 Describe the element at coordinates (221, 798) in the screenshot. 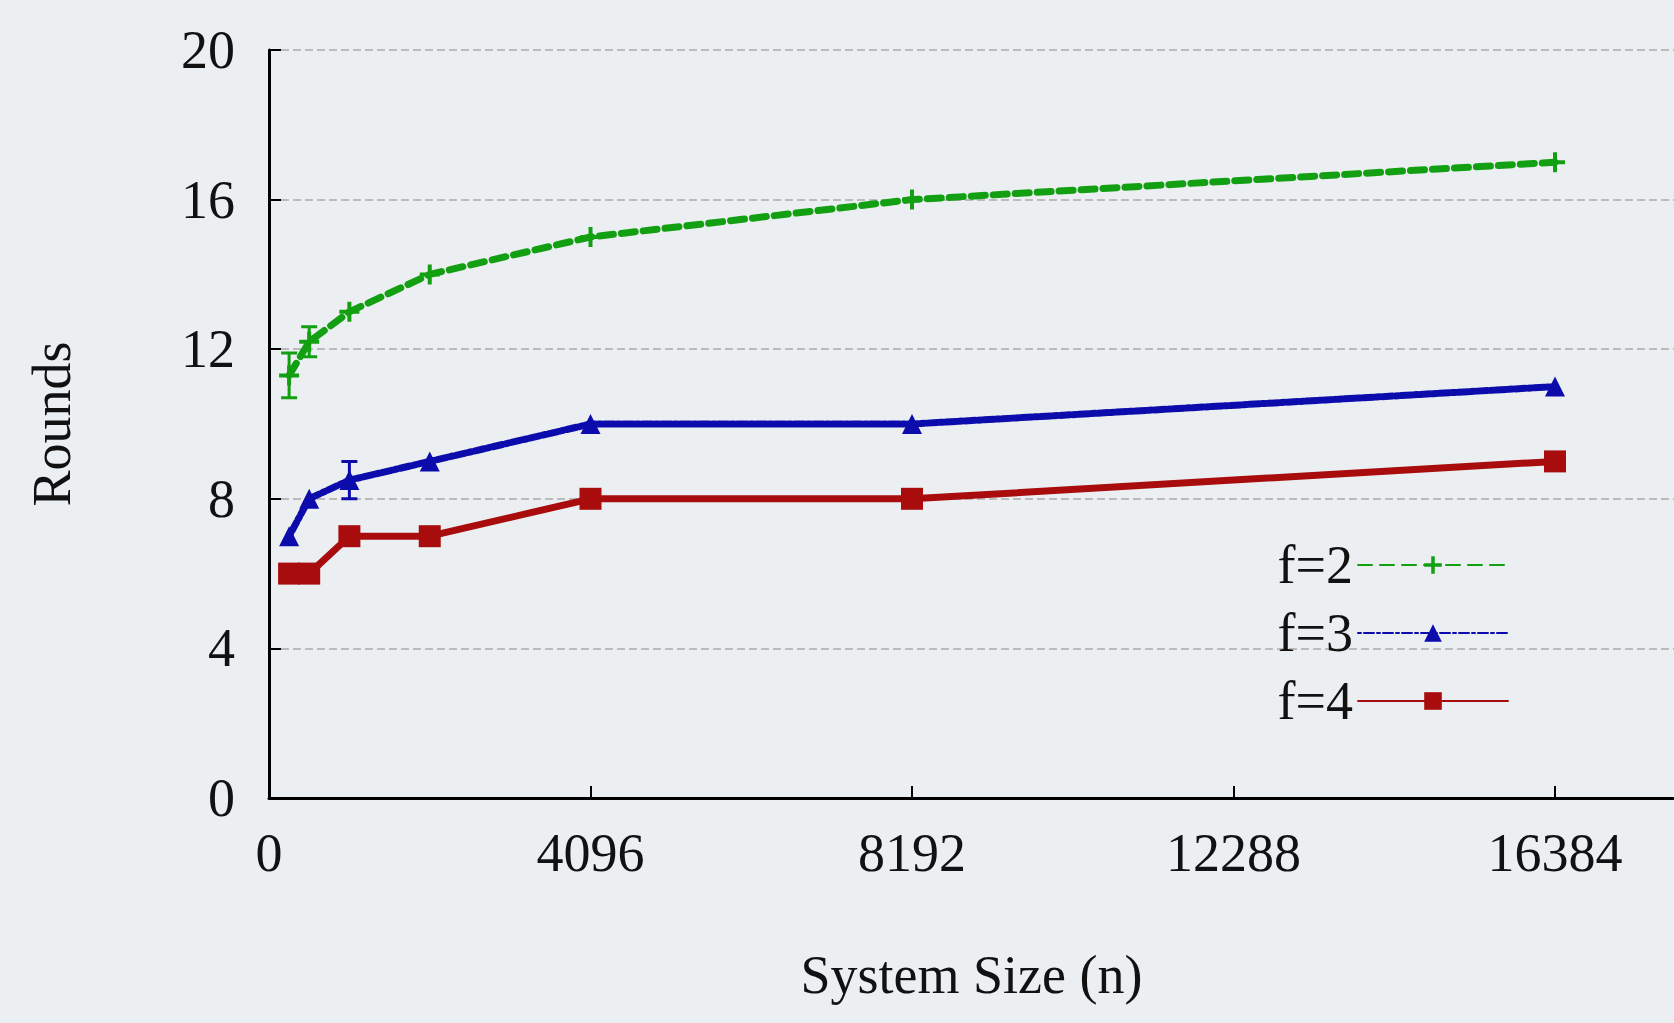

I see `y-tick-label: 0` at that location.